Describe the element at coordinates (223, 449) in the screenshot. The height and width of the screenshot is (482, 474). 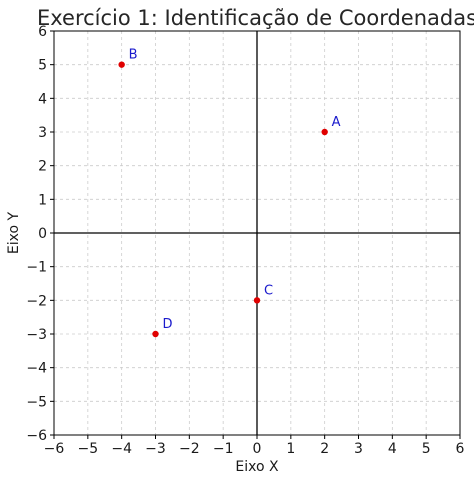
I see `x-tick-label: −1` at that location.